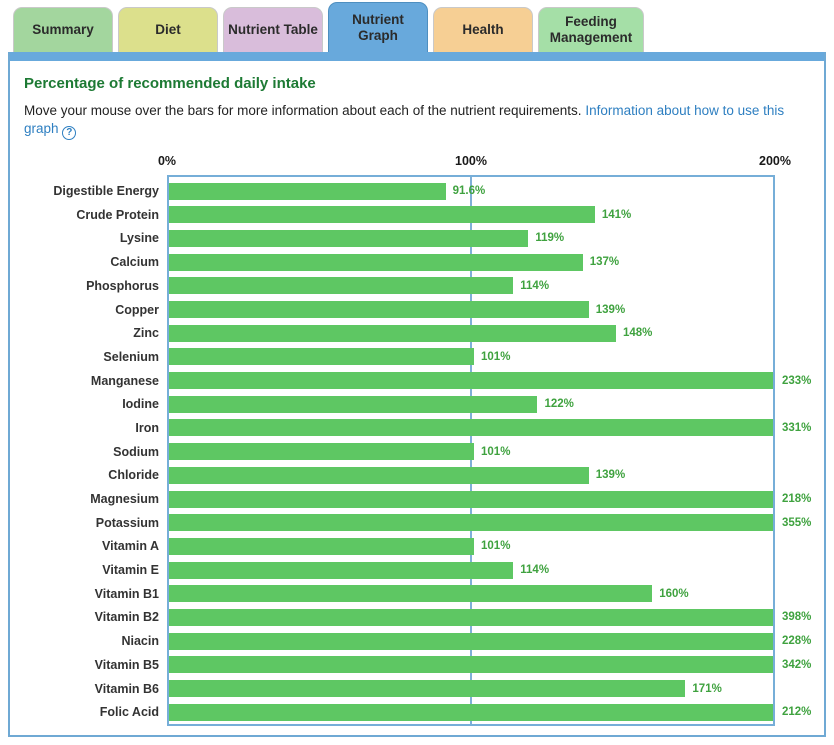 This screenshot has height=745, width=834. I want to click on tab-diet-label: Diet, so click(168, 30).